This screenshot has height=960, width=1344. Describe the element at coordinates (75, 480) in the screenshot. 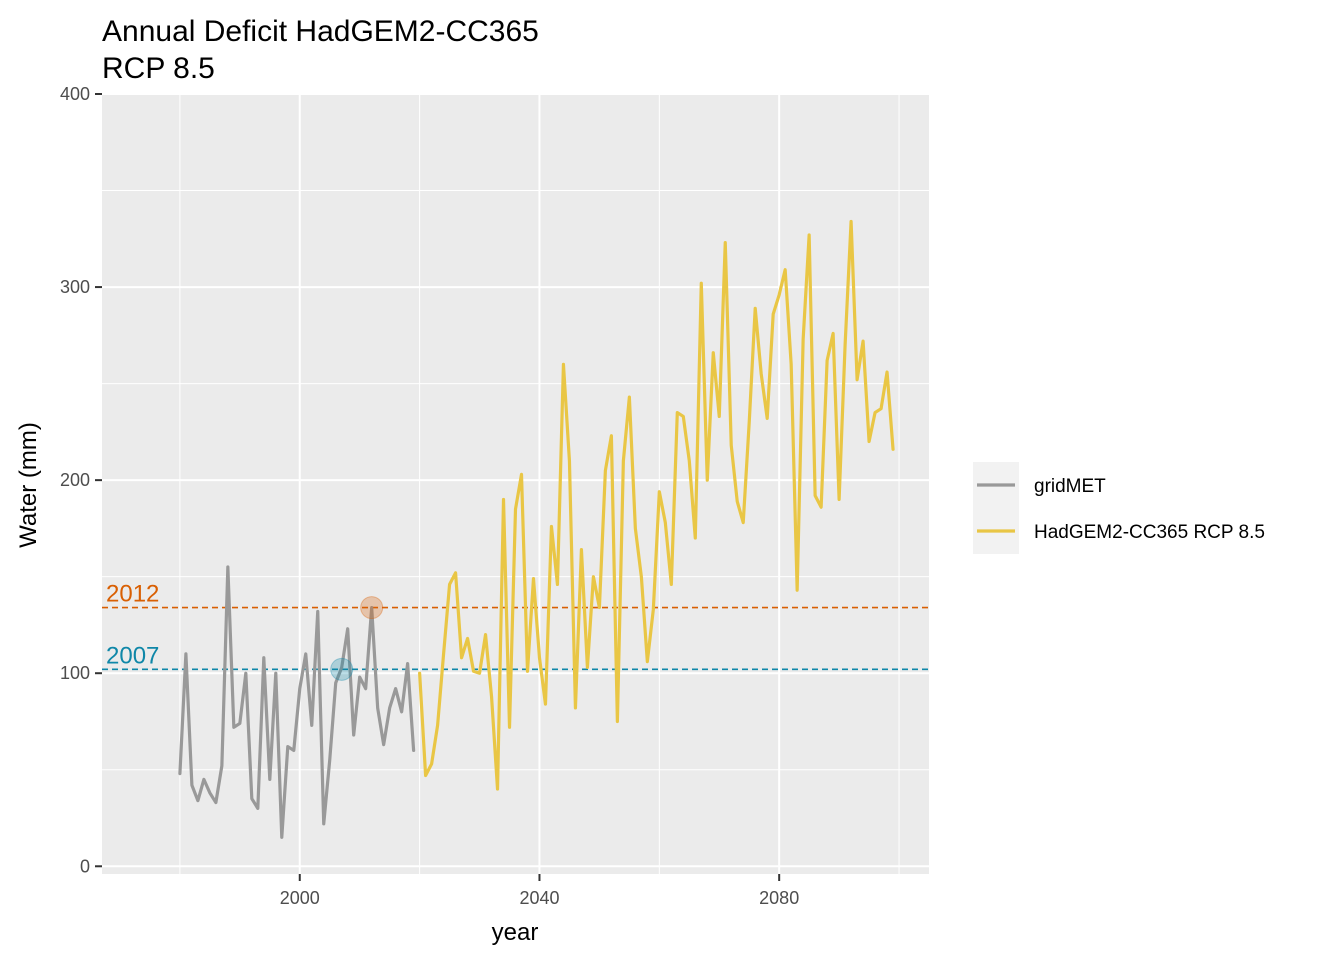

I see `y-tick-label: 200` at that location.